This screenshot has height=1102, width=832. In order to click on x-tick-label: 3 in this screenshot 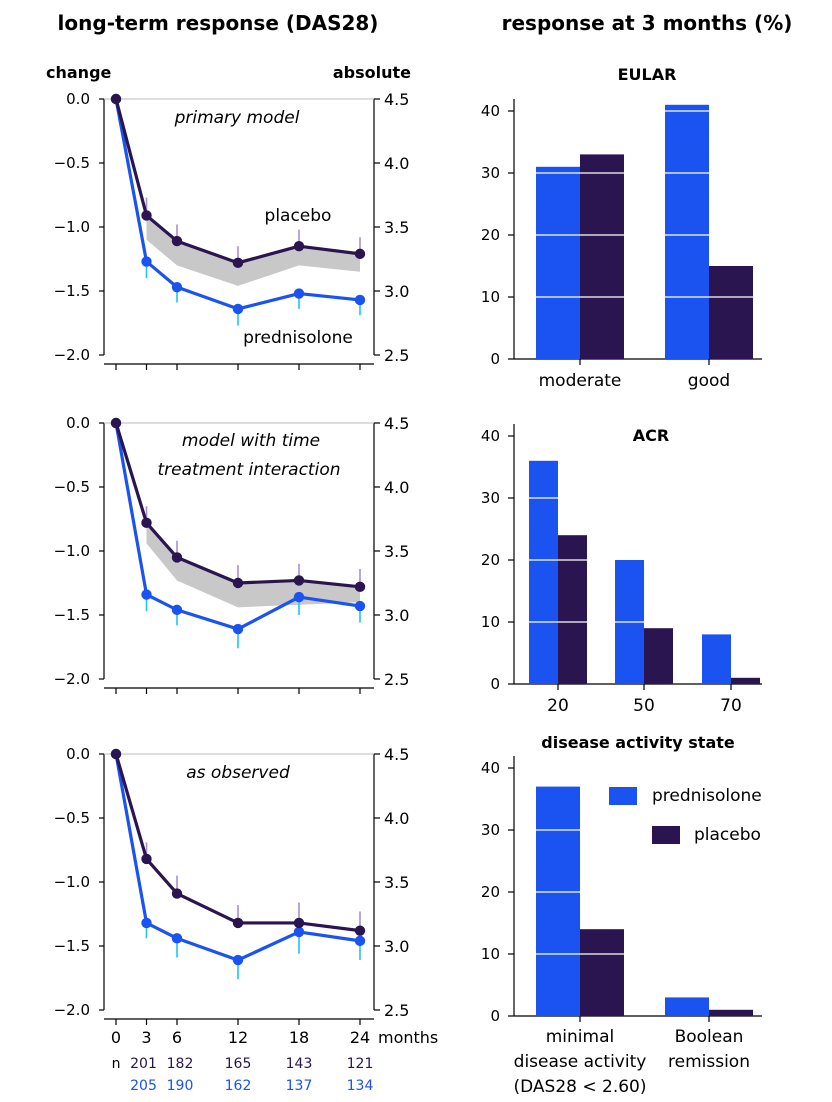, I will do `click(146, 1037)`.